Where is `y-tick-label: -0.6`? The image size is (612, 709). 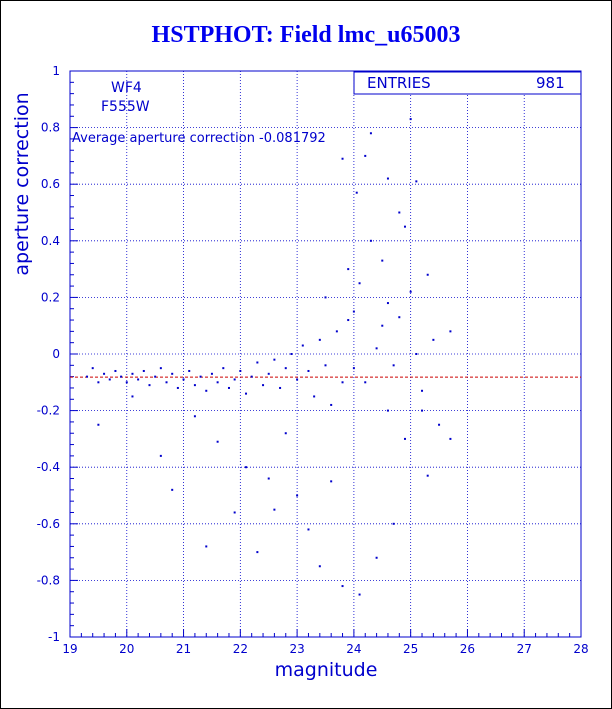 y-tick-label: -0.6 is located at coordinates (48, 524).